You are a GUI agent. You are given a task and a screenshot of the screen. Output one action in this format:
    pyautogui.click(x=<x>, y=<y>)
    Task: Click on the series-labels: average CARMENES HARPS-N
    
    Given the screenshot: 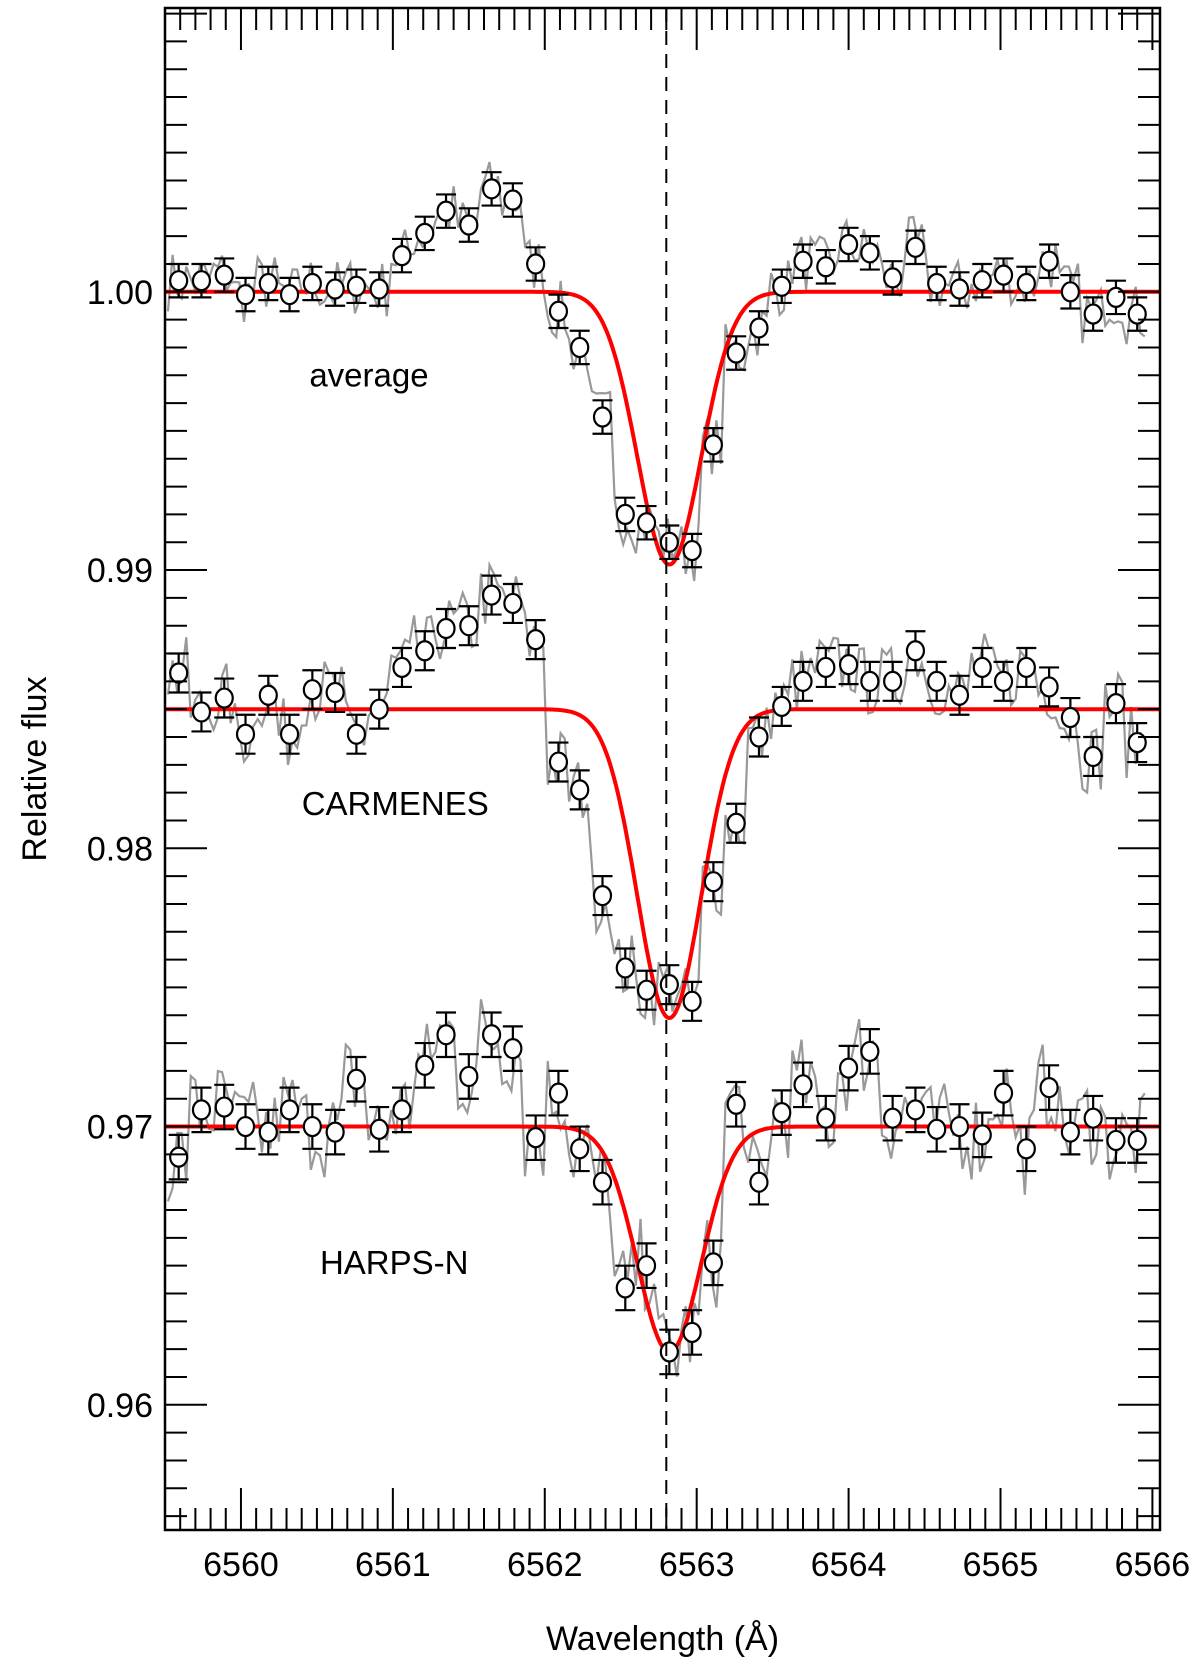 What is the action you would take?
    pyautogui.click(x=395, y=818)
    